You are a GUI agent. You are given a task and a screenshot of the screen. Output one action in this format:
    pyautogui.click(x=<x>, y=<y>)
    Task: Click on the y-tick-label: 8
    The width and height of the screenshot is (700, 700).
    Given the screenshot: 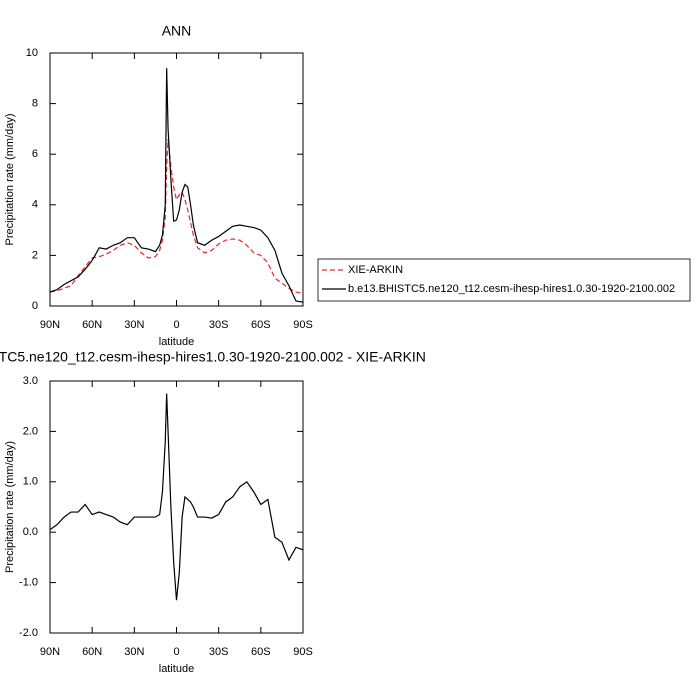 What is the action you would take?
    pyautogui.click(x=35, y=104)
    